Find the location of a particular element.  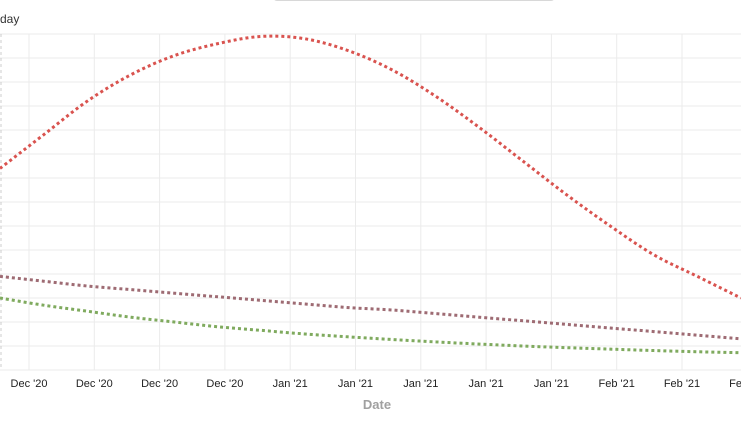

y-axis-label: day is located at coordinates (10, 19).